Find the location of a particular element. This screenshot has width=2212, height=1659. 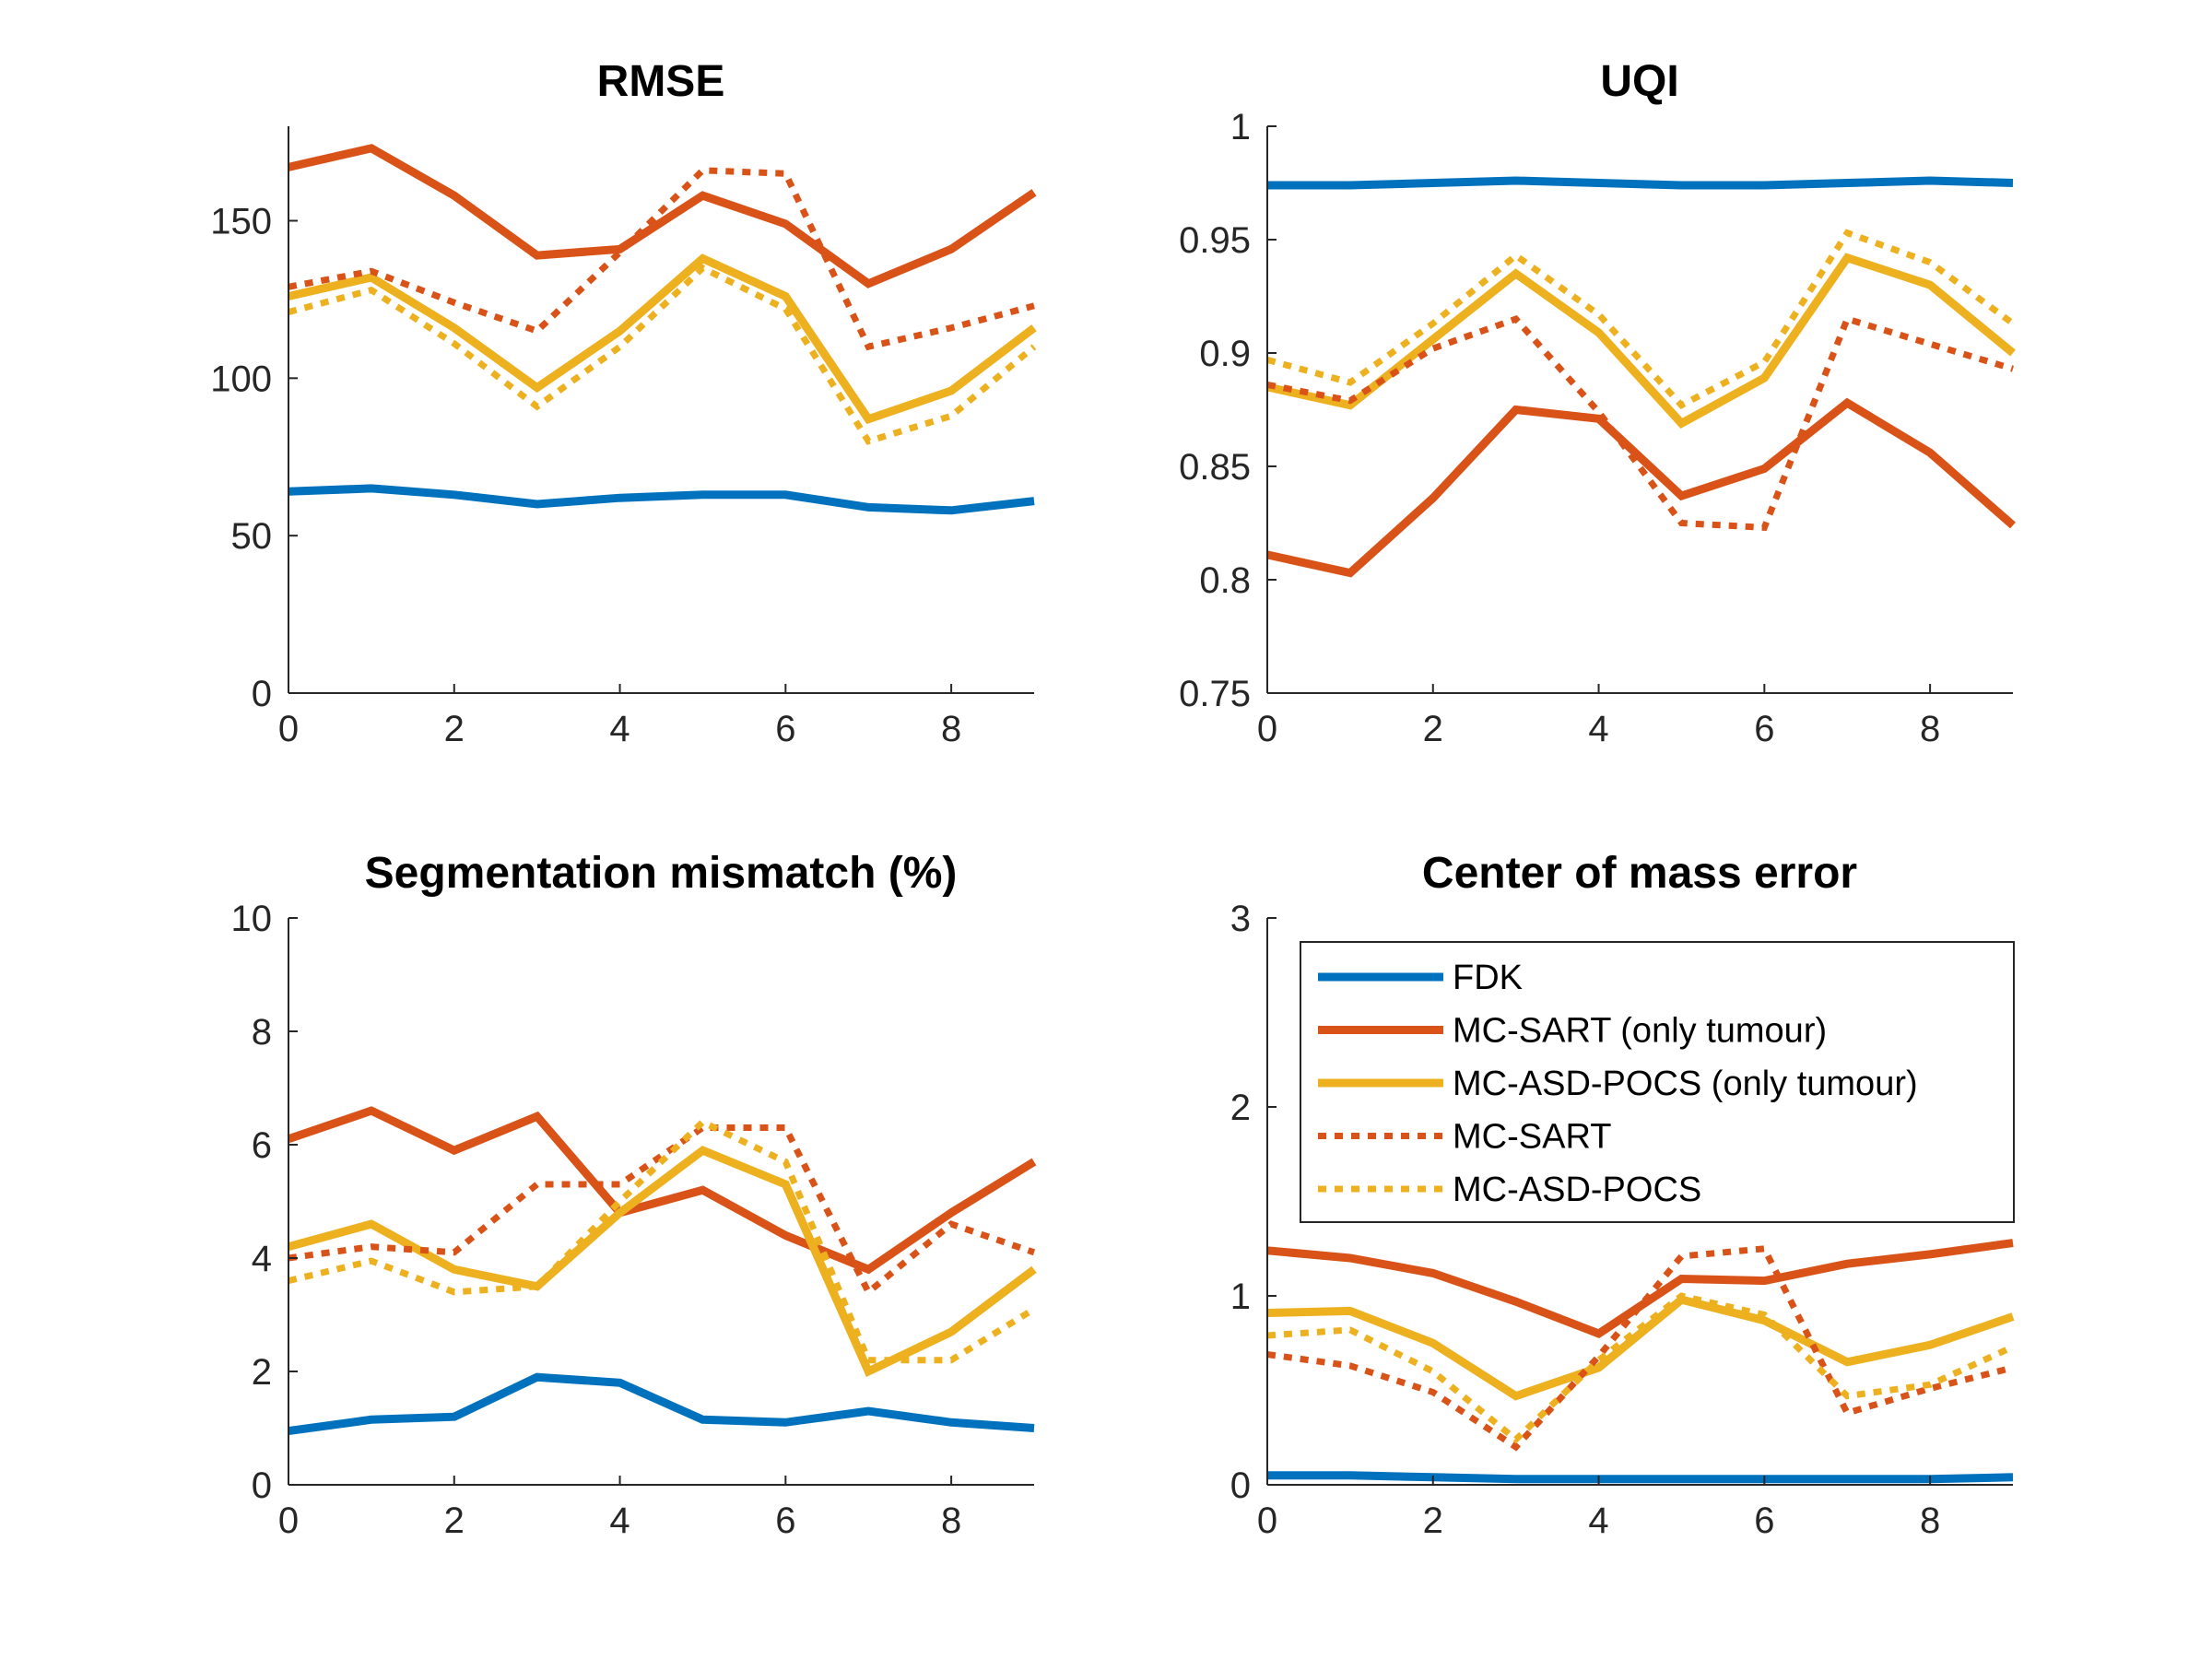

uqi-y-tick-label: 0.9 is located at coordinates (1225, 354).